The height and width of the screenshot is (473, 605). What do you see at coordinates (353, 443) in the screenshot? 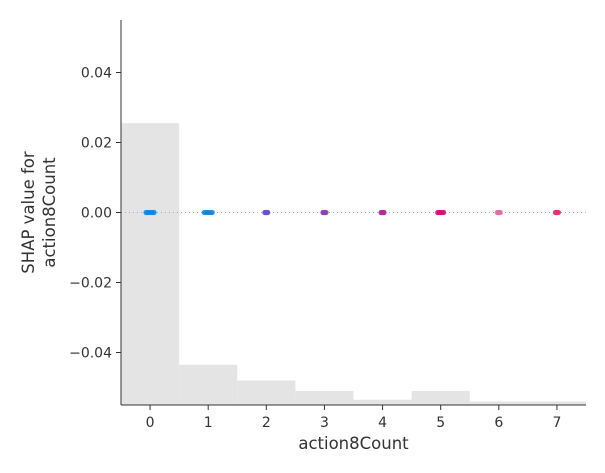
I see `x-axis-label: action8Count` at bounding box center [353, 443].